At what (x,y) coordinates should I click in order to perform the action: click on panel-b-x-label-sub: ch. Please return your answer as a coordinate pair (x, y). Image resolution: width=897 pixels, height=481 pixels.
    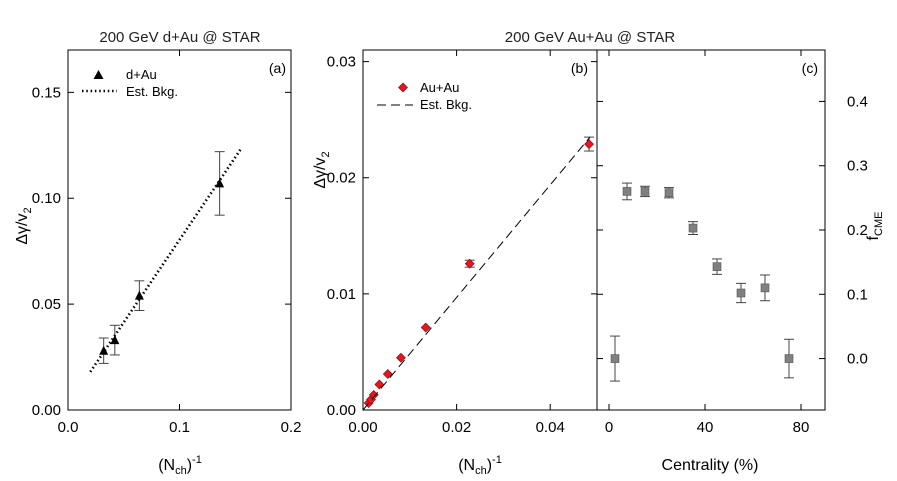
    Looking at the image, I should click on (481, 471).